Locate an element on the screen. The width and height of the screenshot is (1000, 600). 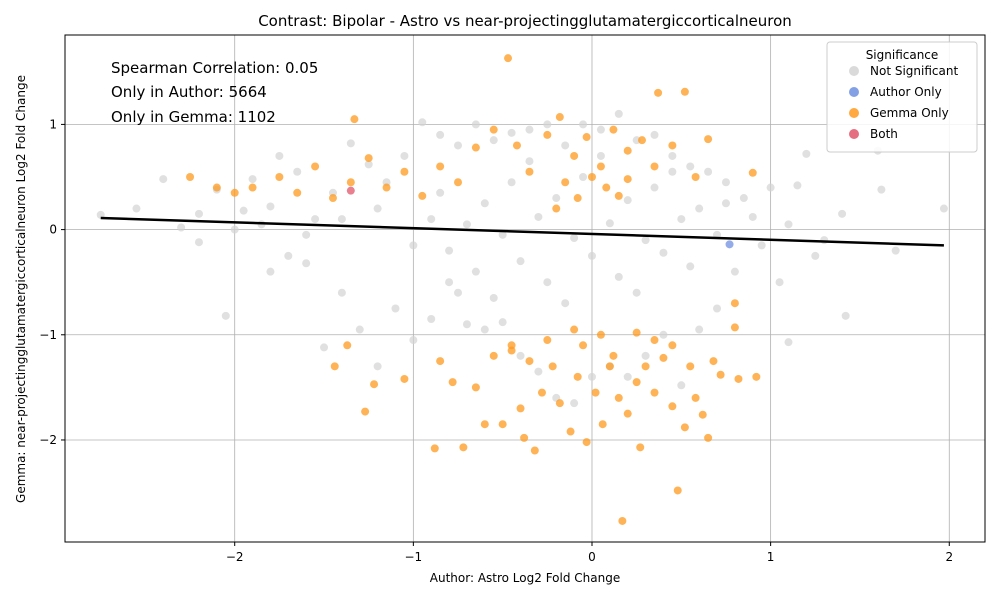
y-tick-label: 0 is located at coordinates (53, 230).